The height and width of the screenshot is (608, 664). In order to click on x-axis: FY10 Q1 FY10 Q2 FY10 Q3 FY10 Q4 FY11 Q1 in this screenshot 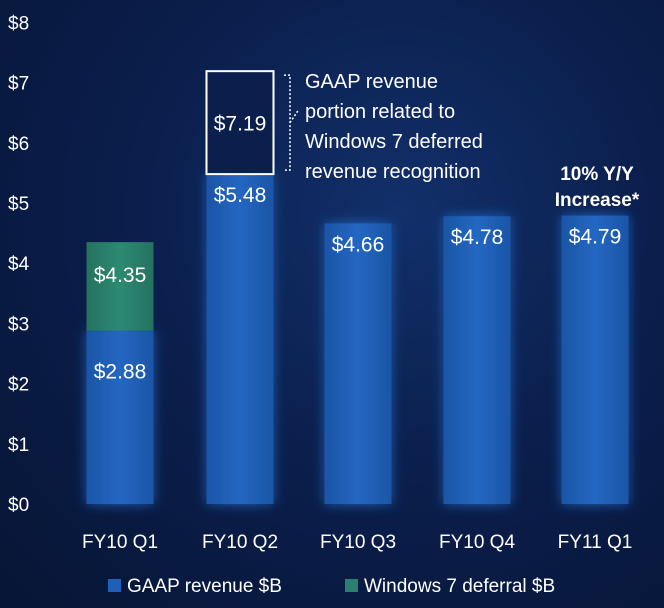, I will do `click(357, 542)`.